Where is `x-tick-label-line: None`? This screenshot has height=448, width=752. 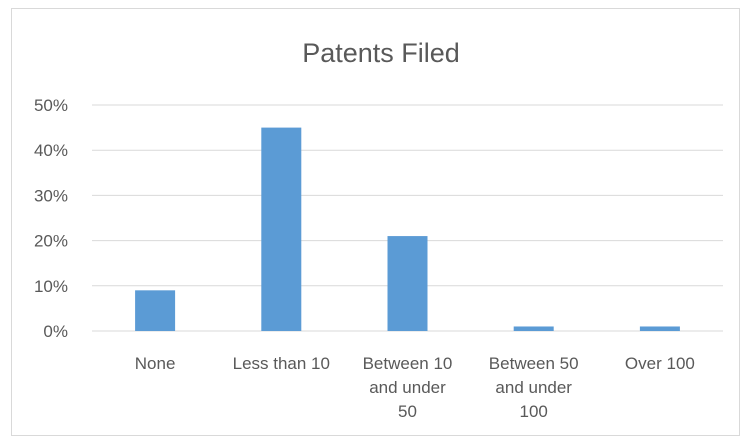
x-tick-label-line: None is located at coordinates (155, 363).